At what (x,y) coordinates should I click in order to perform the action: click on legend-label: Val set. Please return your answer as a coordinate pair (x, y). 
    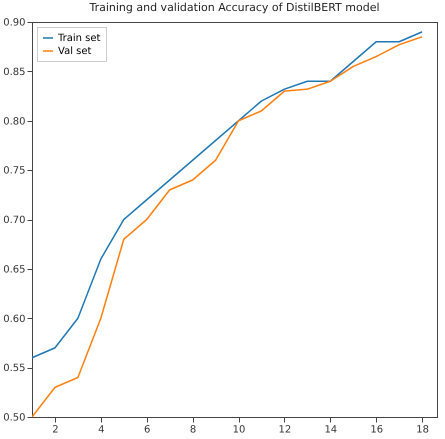
    Looking at the image, I should click on (75, 51).